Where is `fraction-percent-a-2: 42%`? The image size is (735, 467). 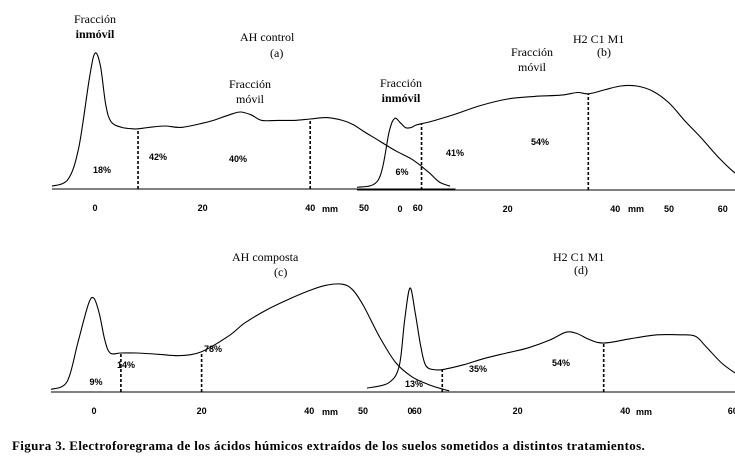
fraction-percent-a-2: 42% is located at coordinates (158, 157).